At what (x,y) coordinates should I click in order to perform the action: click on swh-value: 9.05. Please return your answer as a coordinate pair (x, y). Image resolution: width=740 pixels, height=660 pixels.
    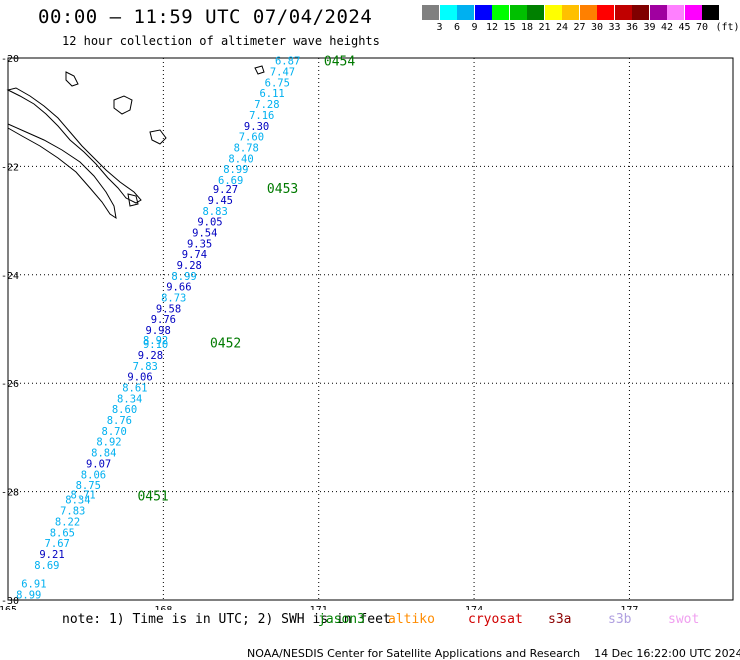
    Looking at the image, I should click on (209, 223).